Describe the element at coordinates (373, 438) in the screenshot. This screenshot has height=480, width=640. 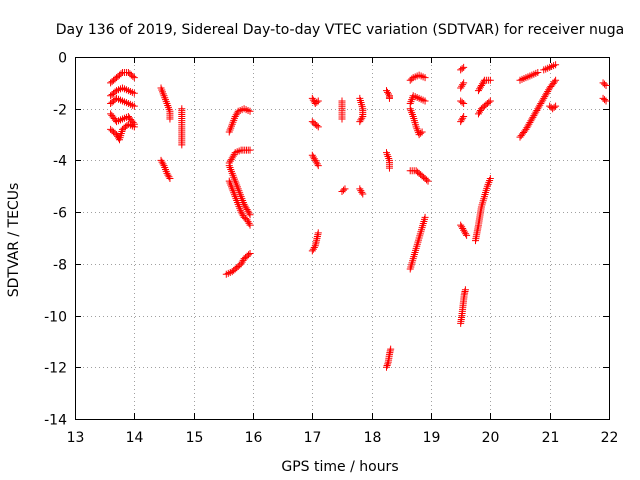
I see `x-tick-label: 18` at that location.